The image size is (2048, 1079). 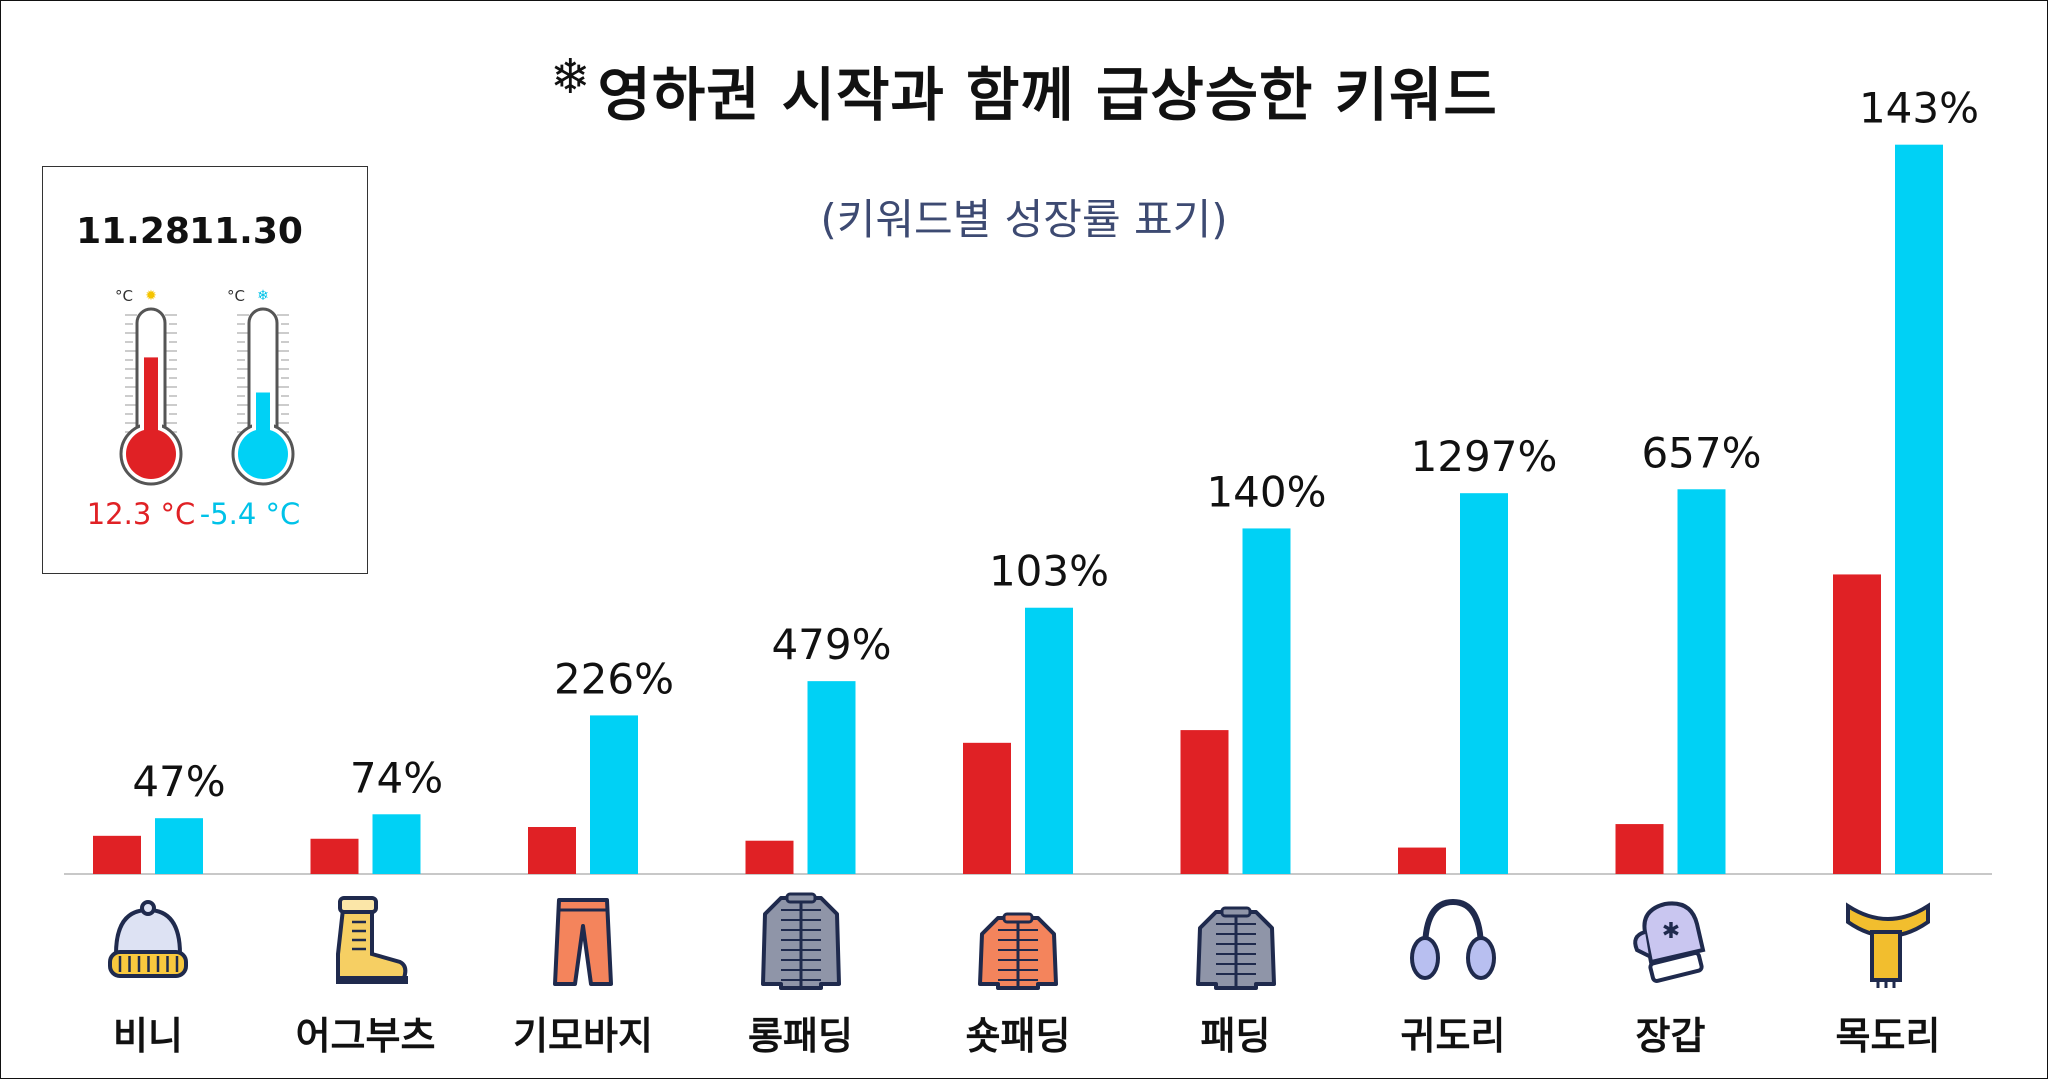 I want to click on data-label-1: 74%, so click(x=396, y=777).